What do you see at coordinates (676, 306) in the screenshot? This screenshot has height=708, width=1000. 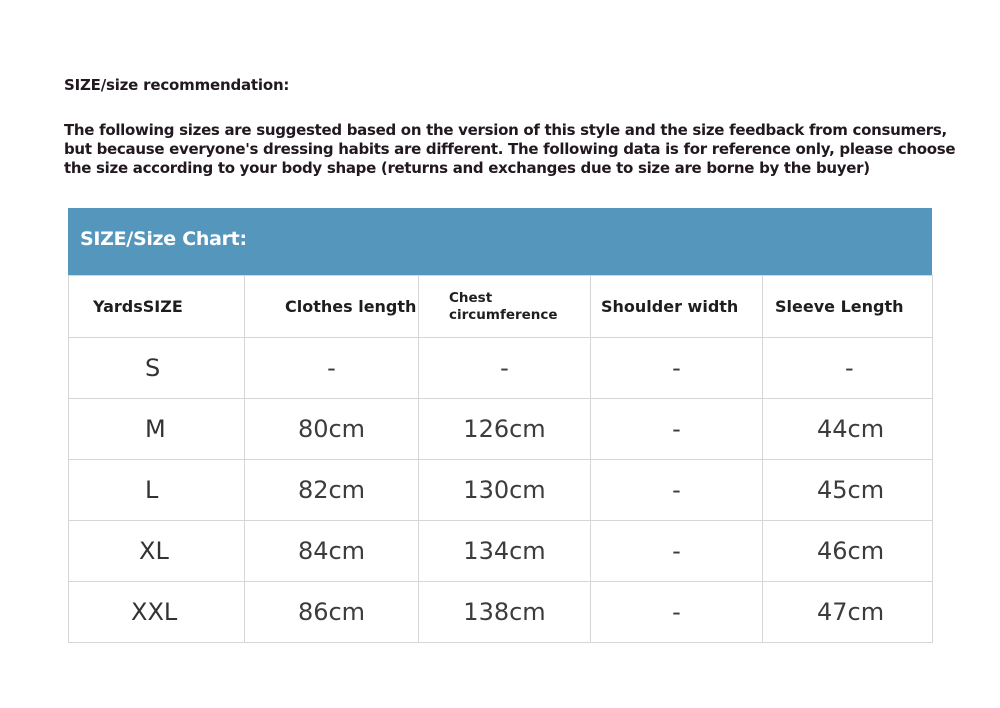 I see `column-header: Shoulder width` at bounding box center [676, 306].